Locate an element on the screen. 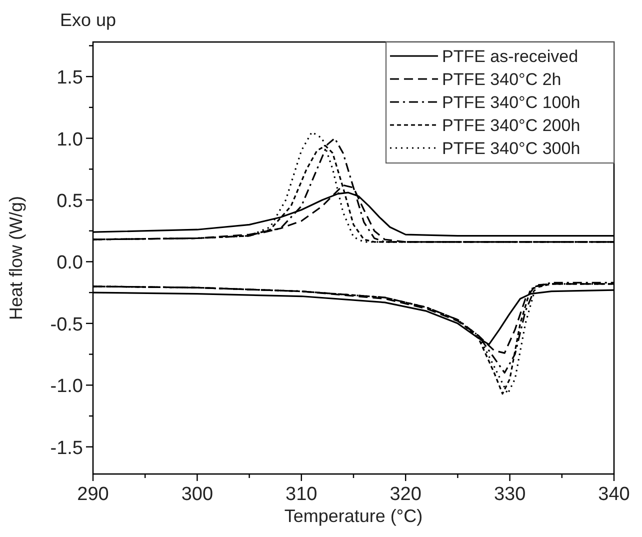 Image resolution: width=642 pixels, height=537 pixels. legend-label: PTFE 340°C 300h is located at coordinates (511, 148).